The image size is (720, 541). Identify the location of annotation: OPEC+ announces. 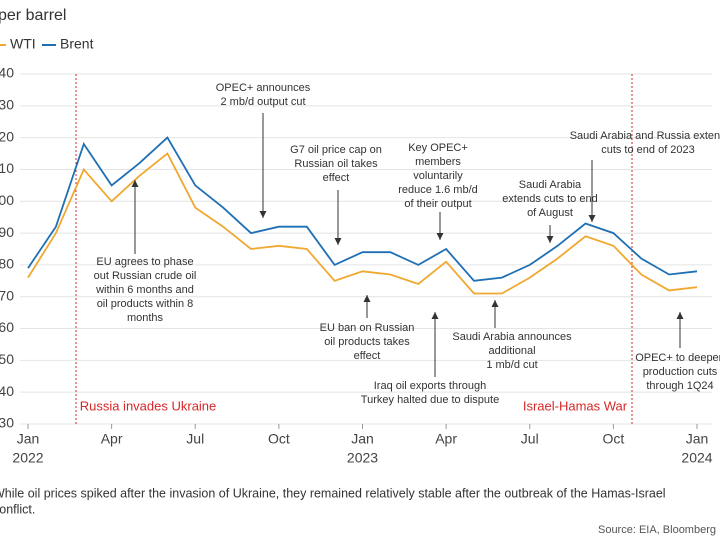
(263, 88).